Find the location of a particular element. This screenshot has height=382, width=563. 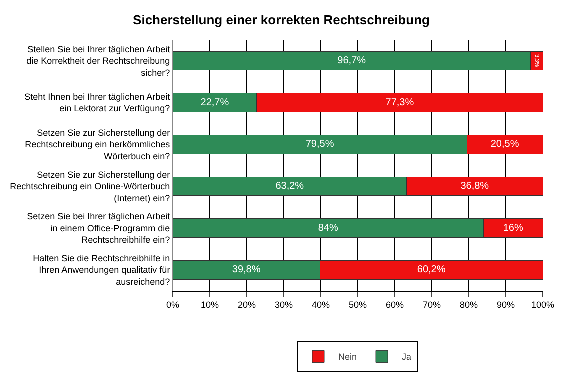

x-tick-label: 20% is located at coordinates (247, 305).